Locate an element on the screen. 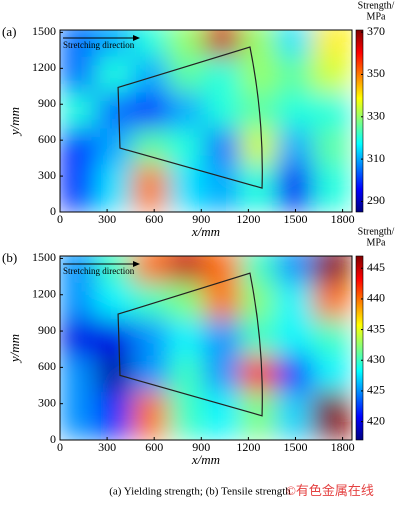 This screenshot has height=513, width=400. colorbar-tick-label: 370 is located at coordinates (376, 31).